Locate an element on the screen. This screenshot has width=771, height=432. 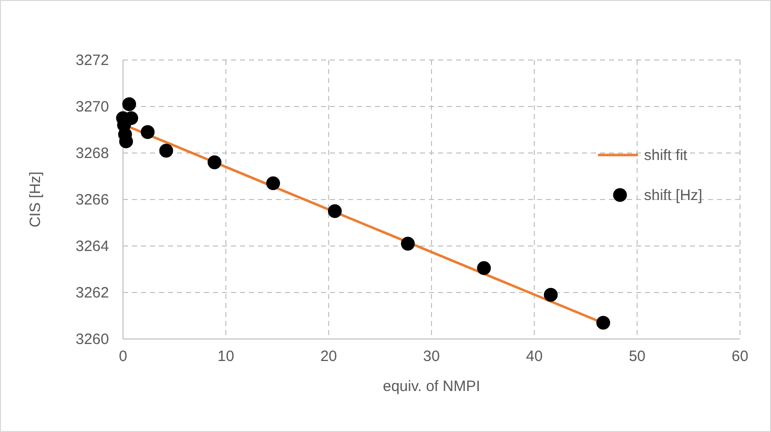
y-tick-label: 3268 is located at coordinates (92, 153).